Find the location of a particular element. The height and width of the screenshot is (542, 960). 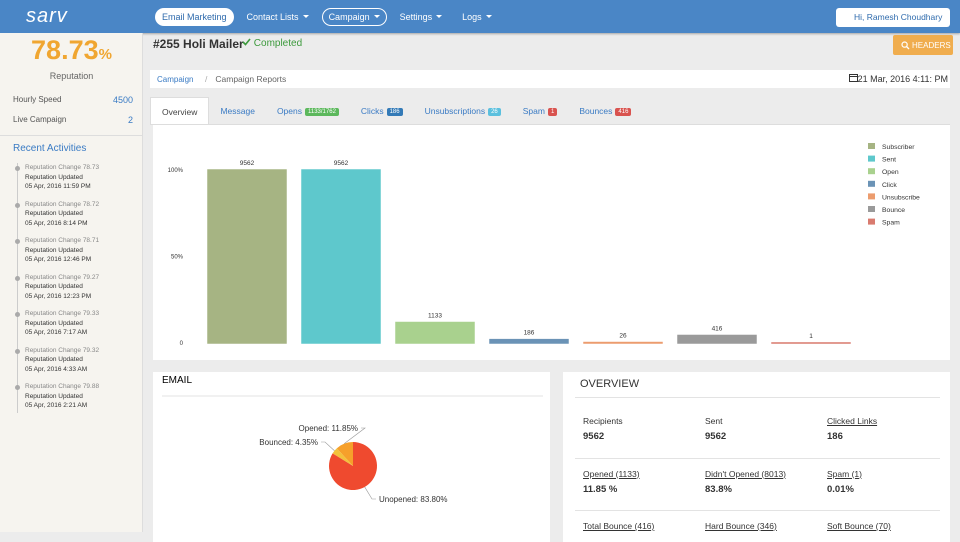

activity-change: Reputation Change 79.33 is located at coordinates (62, 314).